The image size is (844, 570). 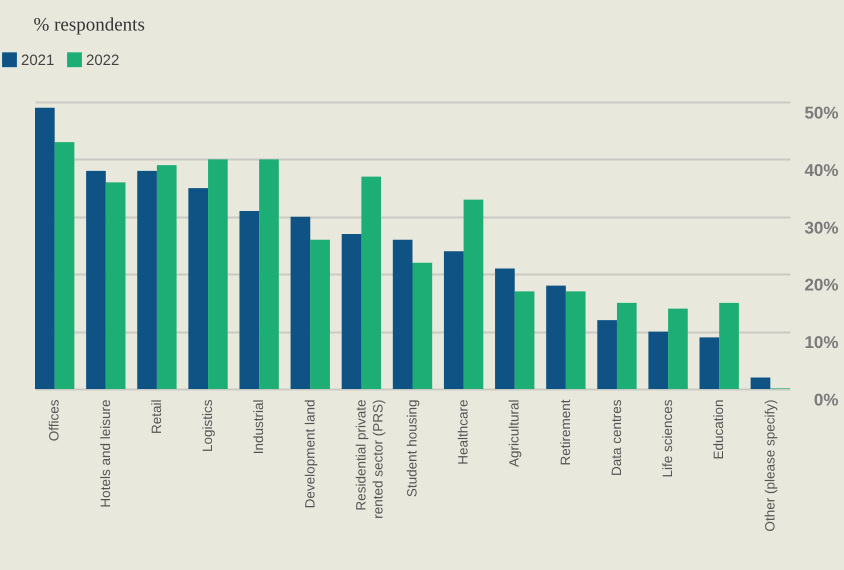 What do you see at coordinates (208, 425) in the screenshot?
I see `x-tick-label: Logistics` at bounding box center [208, 425].